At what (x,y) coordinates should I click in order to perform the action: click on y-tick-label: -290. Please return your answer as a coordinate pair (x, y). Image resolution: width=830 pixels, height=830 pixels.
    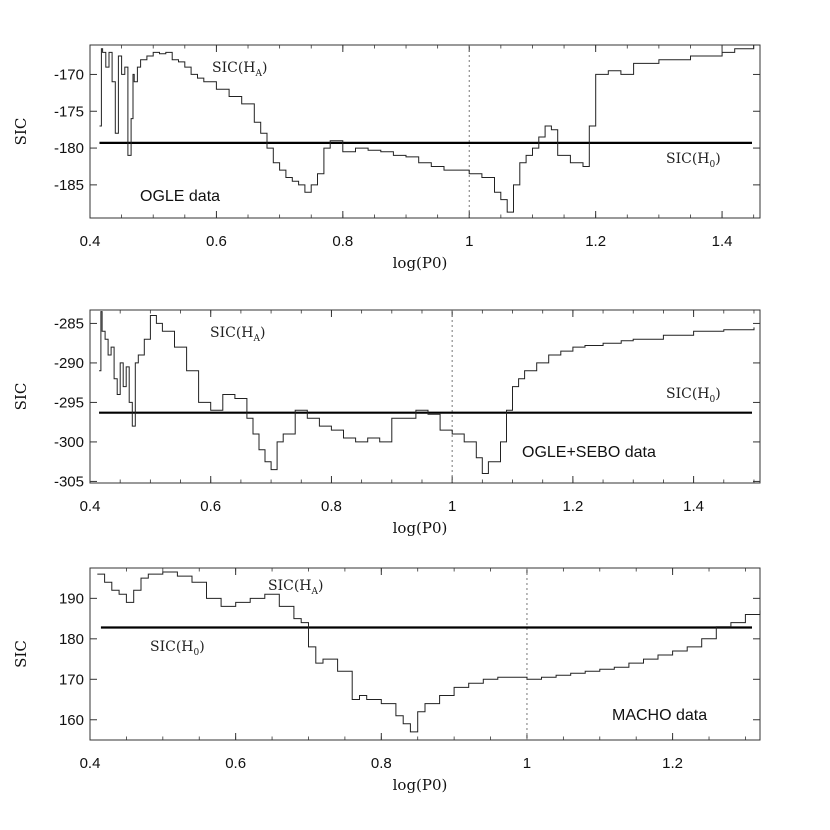
    Looking at the image, I should click on (69, 363).